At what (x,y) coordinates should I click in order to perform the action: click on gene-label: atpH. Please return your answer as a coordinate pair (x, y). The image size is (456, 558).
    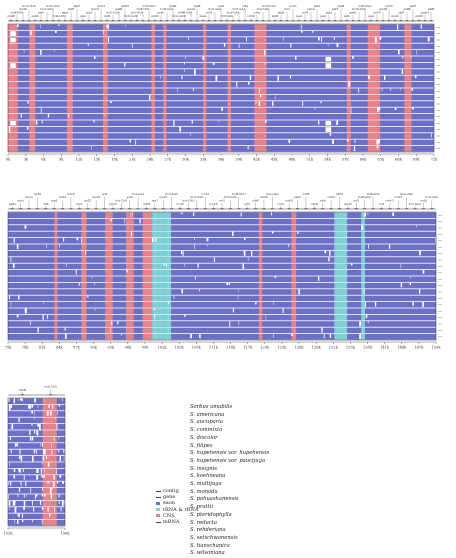
    Looking at the image, I should click on (77, 6).